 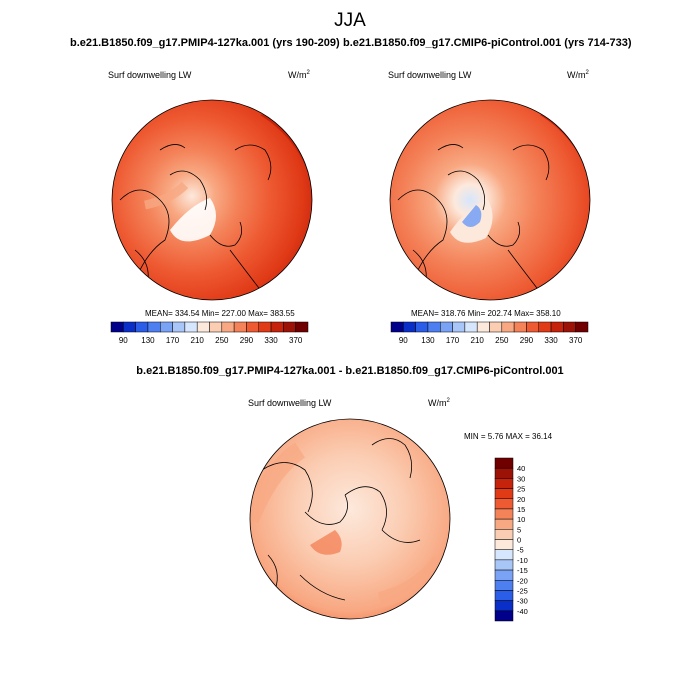 I want to click on figure-season-title: JJA, so click(x=350, y=20).